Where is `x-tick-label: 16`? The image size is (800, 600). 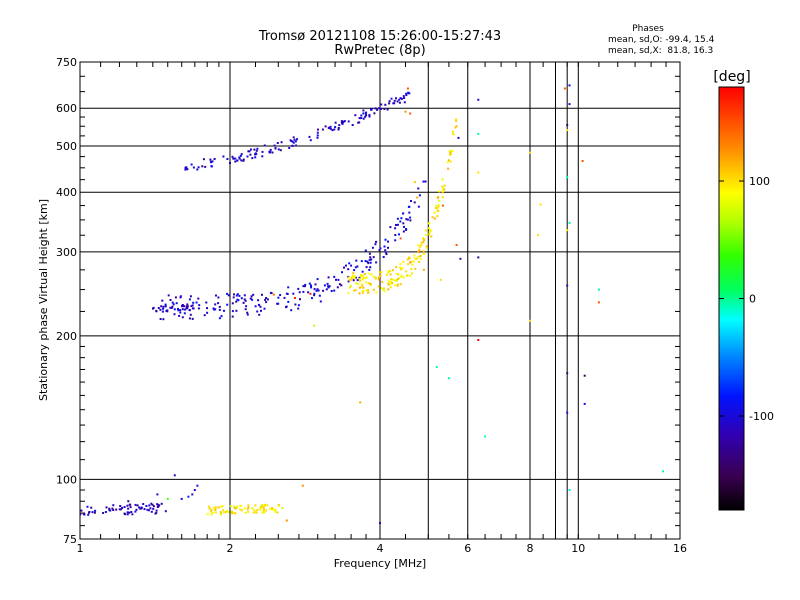 x-tick-label: 16 is located at coordinates (680, 548).